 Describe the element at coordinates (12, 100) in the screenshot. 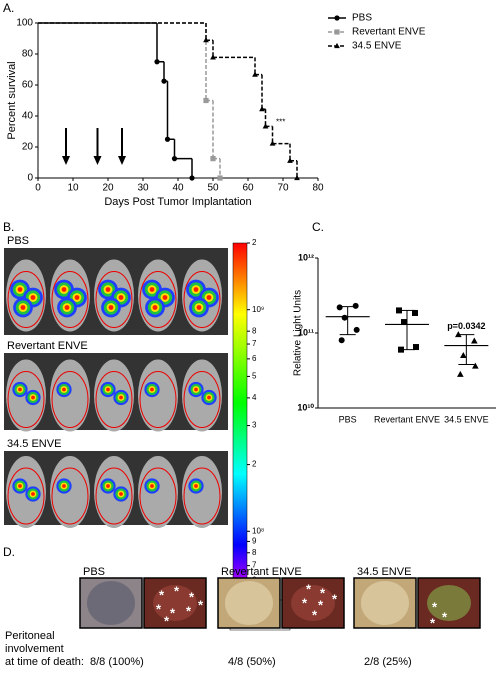

I see `y-axis-label: Percent survival` at that location.